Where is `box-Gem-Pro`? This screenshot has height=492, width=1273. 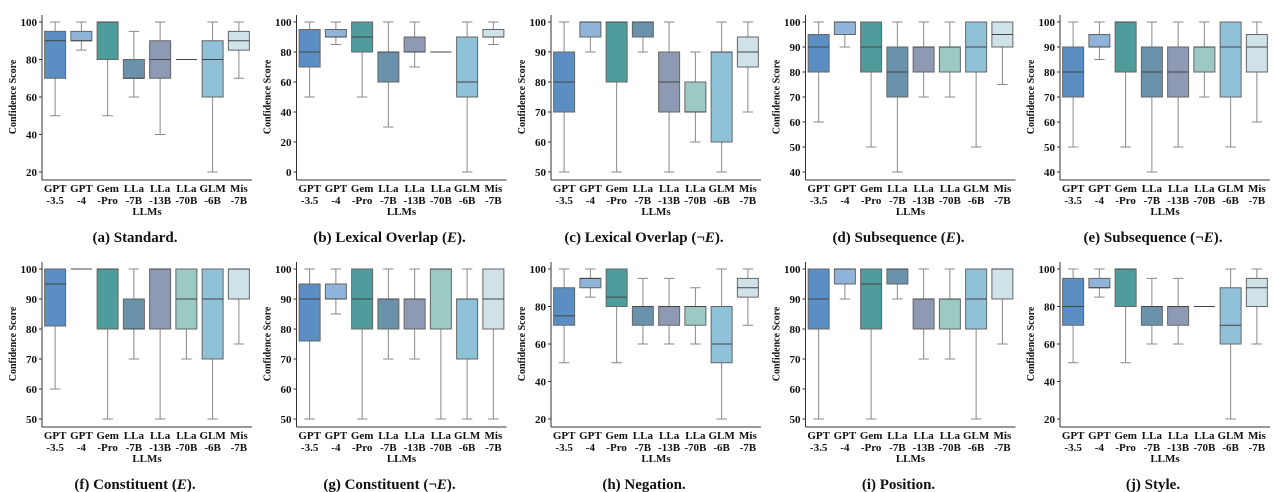 box-Gem-Pro is located at coordinates (362, 59).